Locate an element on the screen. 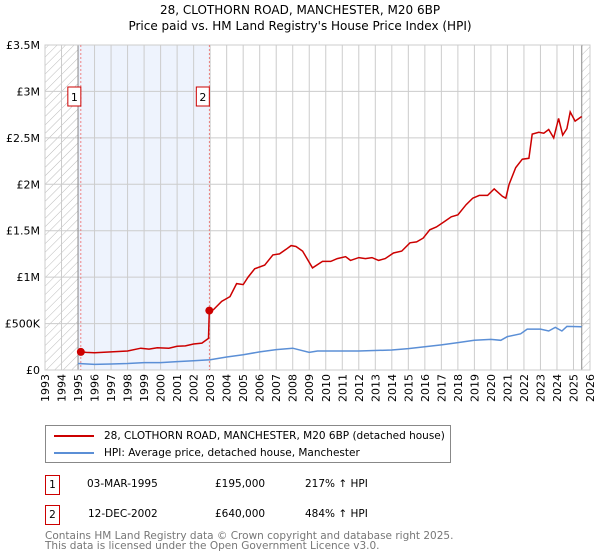 Image resolution: width=600 pixels, height=560 pixels. x-tick-label: 1997 is located at coordinates (111, 388).